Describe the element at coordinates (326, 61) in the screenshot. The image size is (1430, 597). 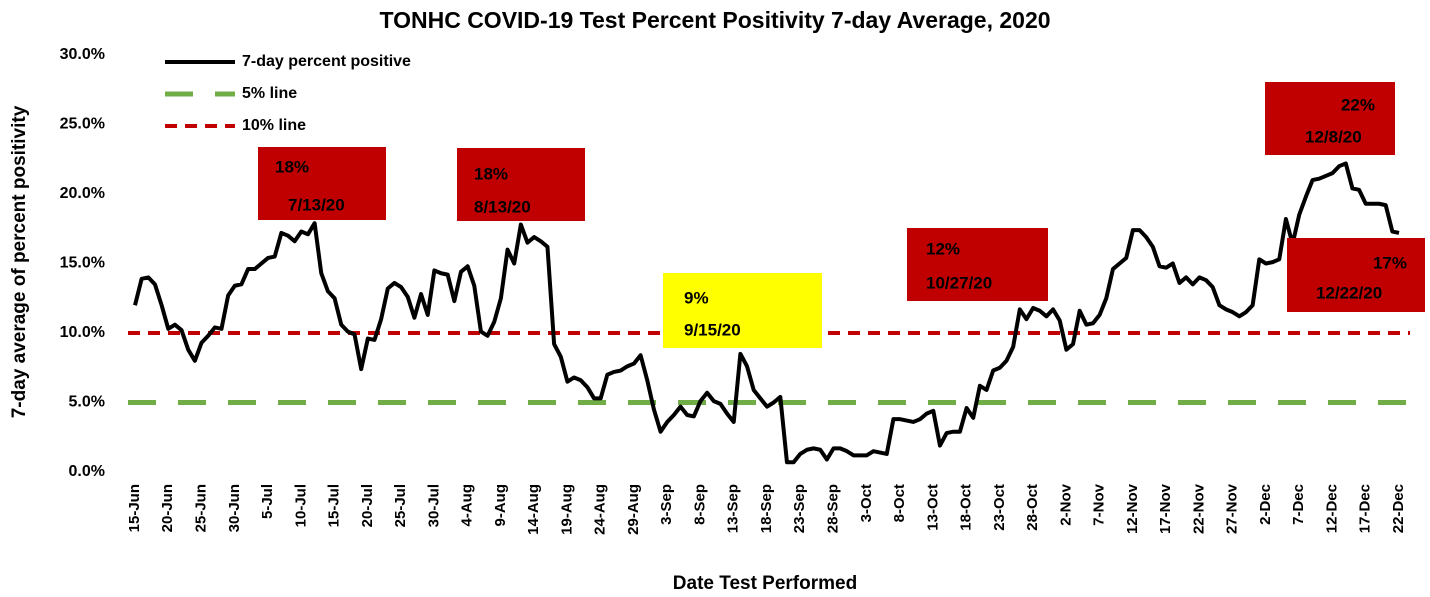
I see `legend-label: 7-day percent positive` at that location.